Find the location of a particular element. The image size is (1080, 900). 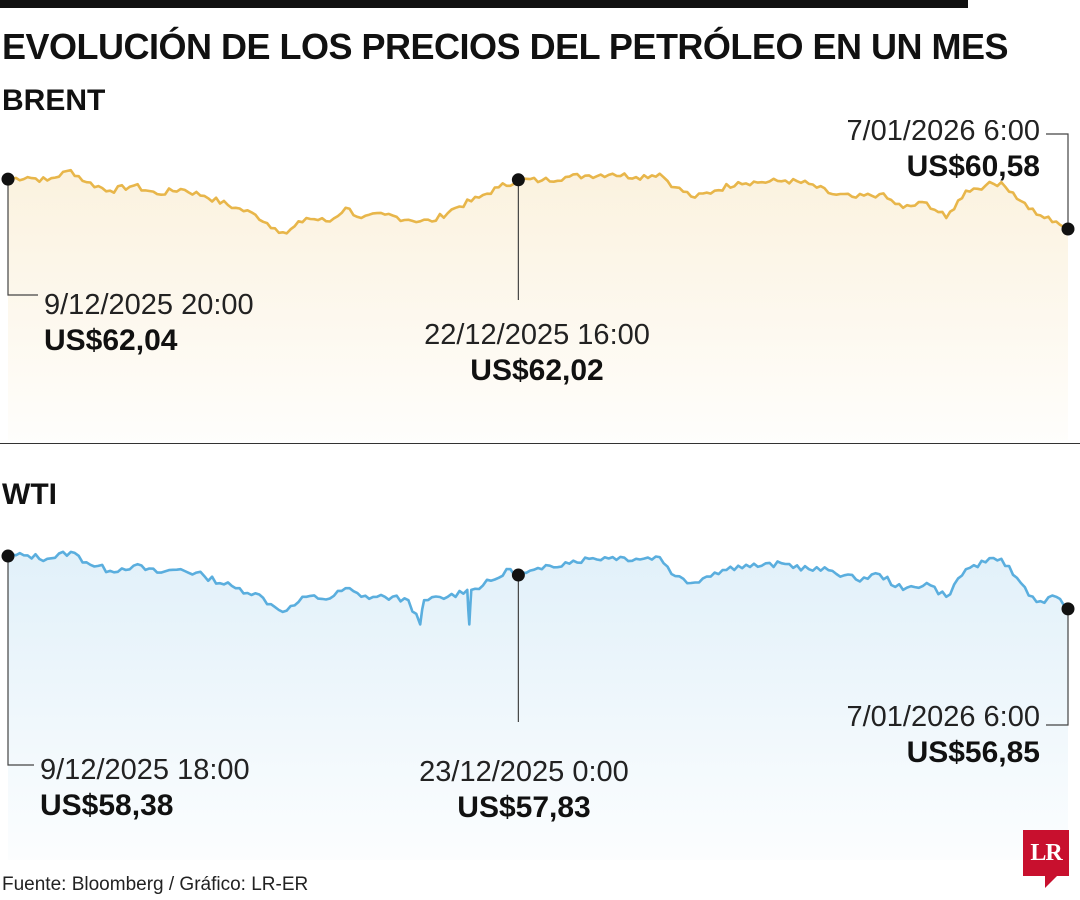

brent-annotation-3: 7/01/2026 6:00 US$60,58 is located at coordinates (960, 178).